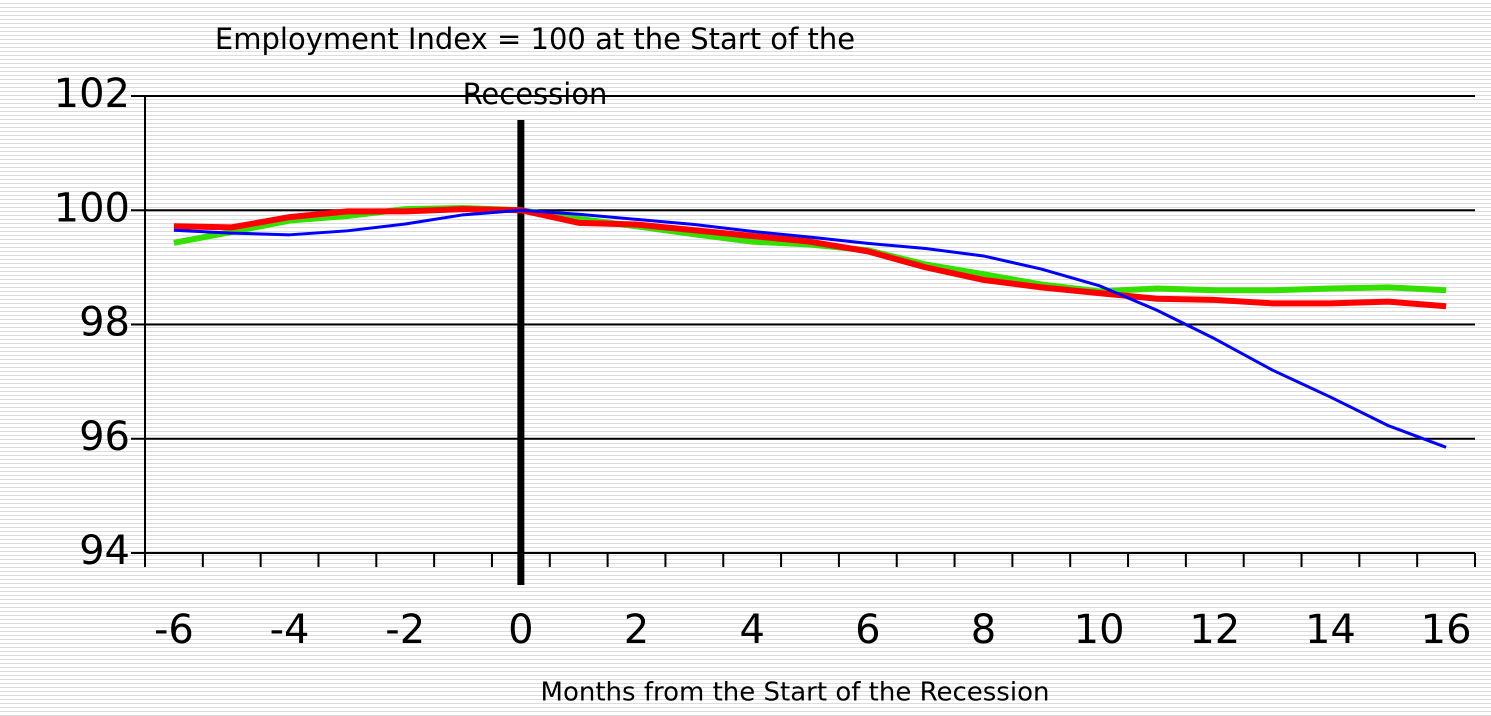 Image resolution: width=1491 pixels, height=716 pixels. Describe the element at coordinates (104, 323) in the screenshot. I see `y-tick-label: 98` at that location.